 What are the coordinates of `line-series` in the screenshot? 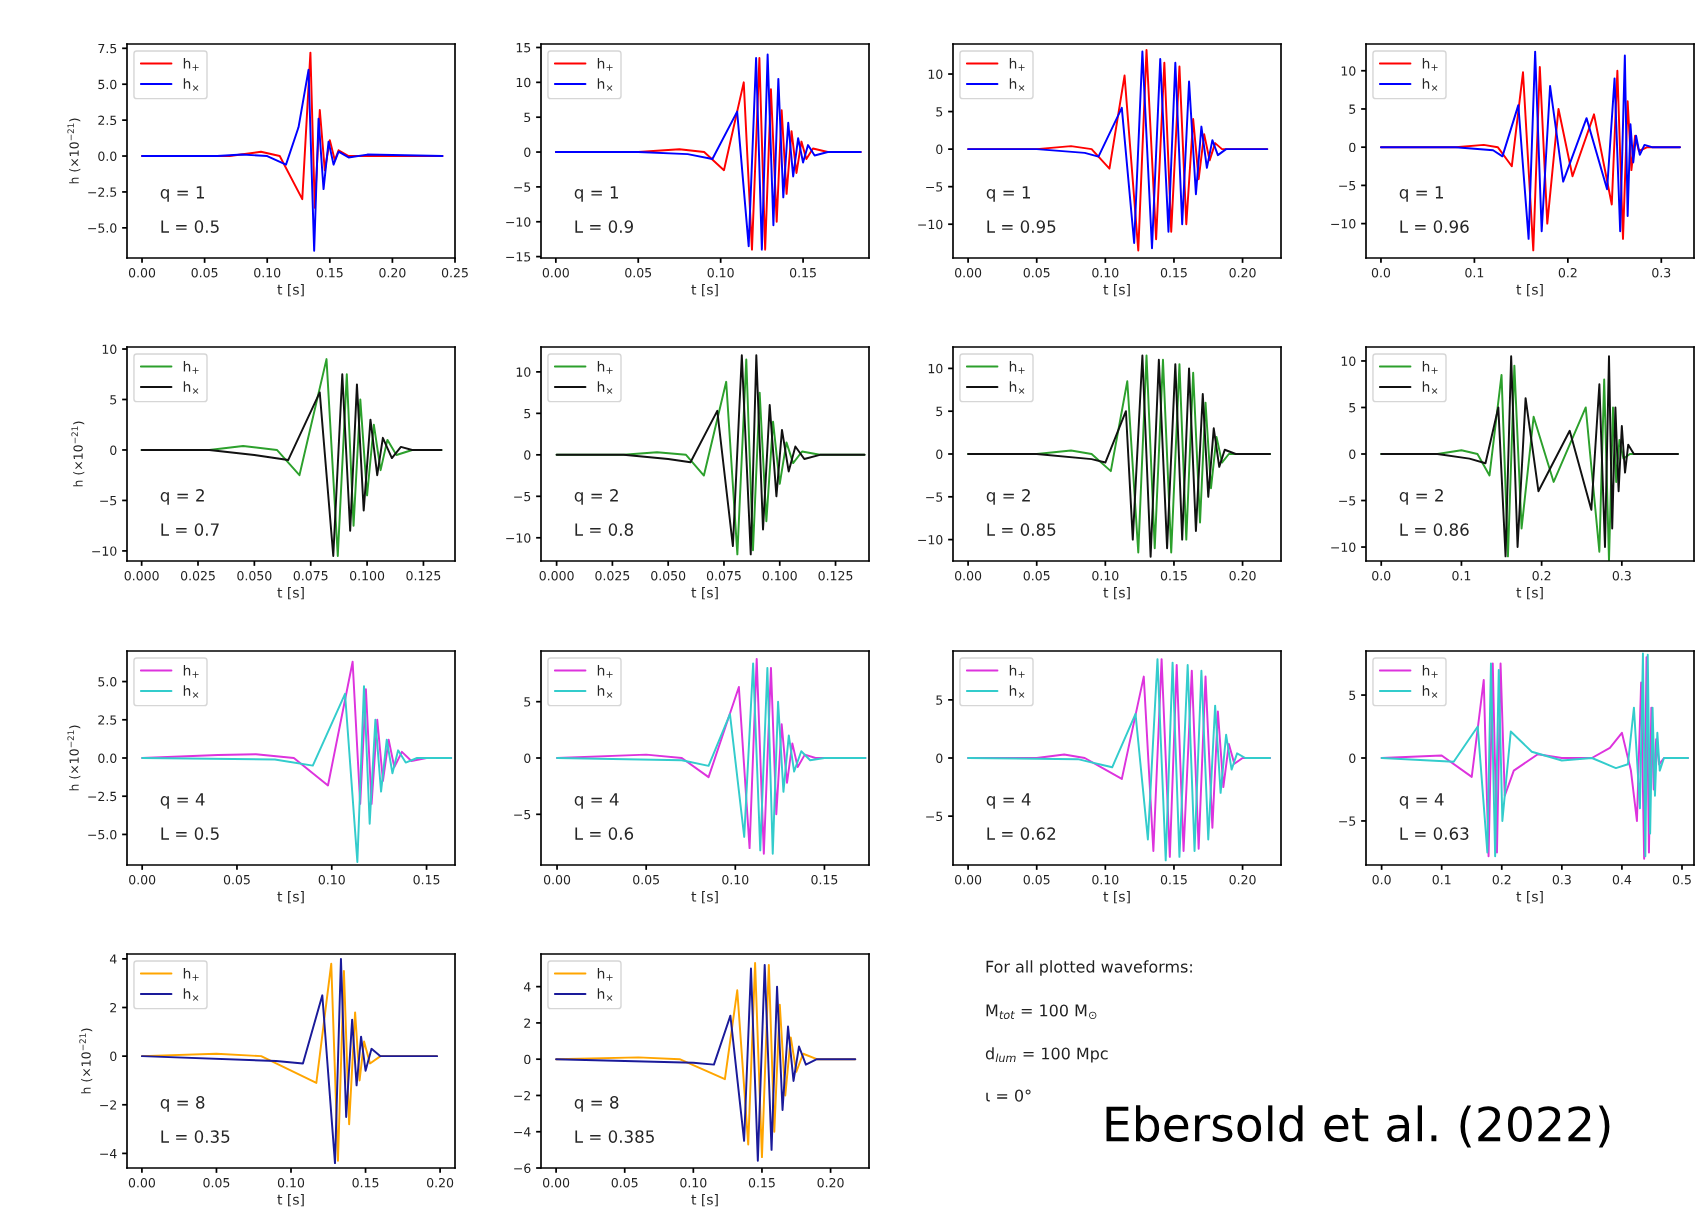 It's located at (297, 774).